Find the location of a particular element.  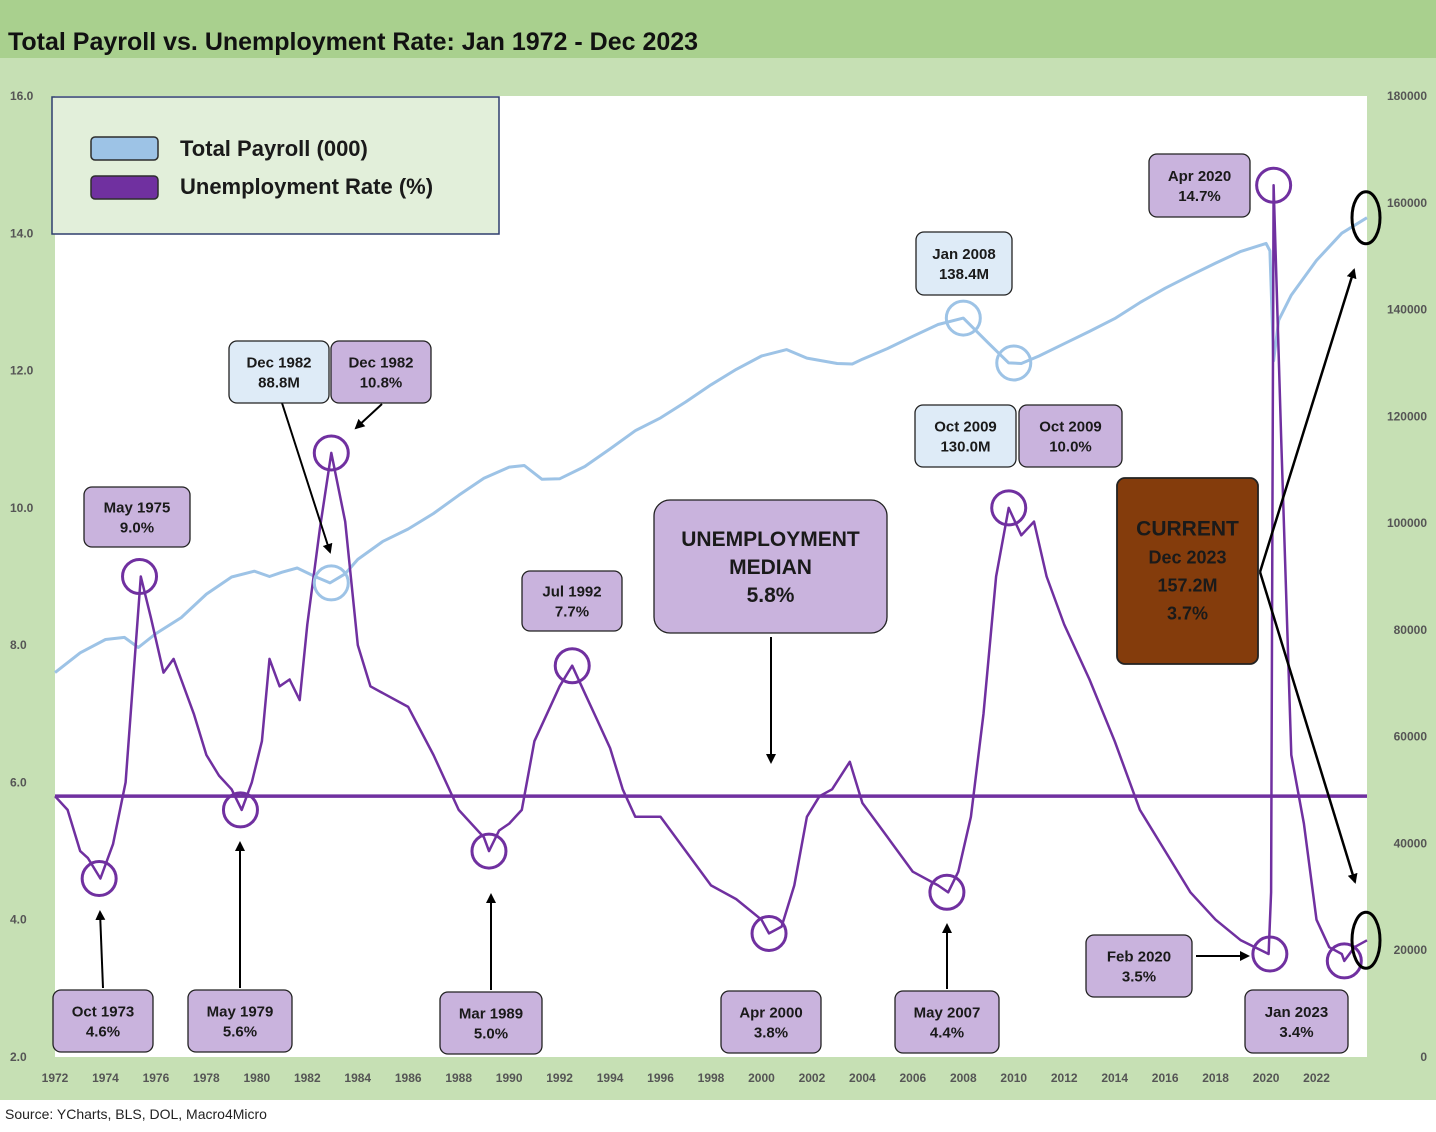

x-tick-label: 1978 is located at coordinates (206, 1078).